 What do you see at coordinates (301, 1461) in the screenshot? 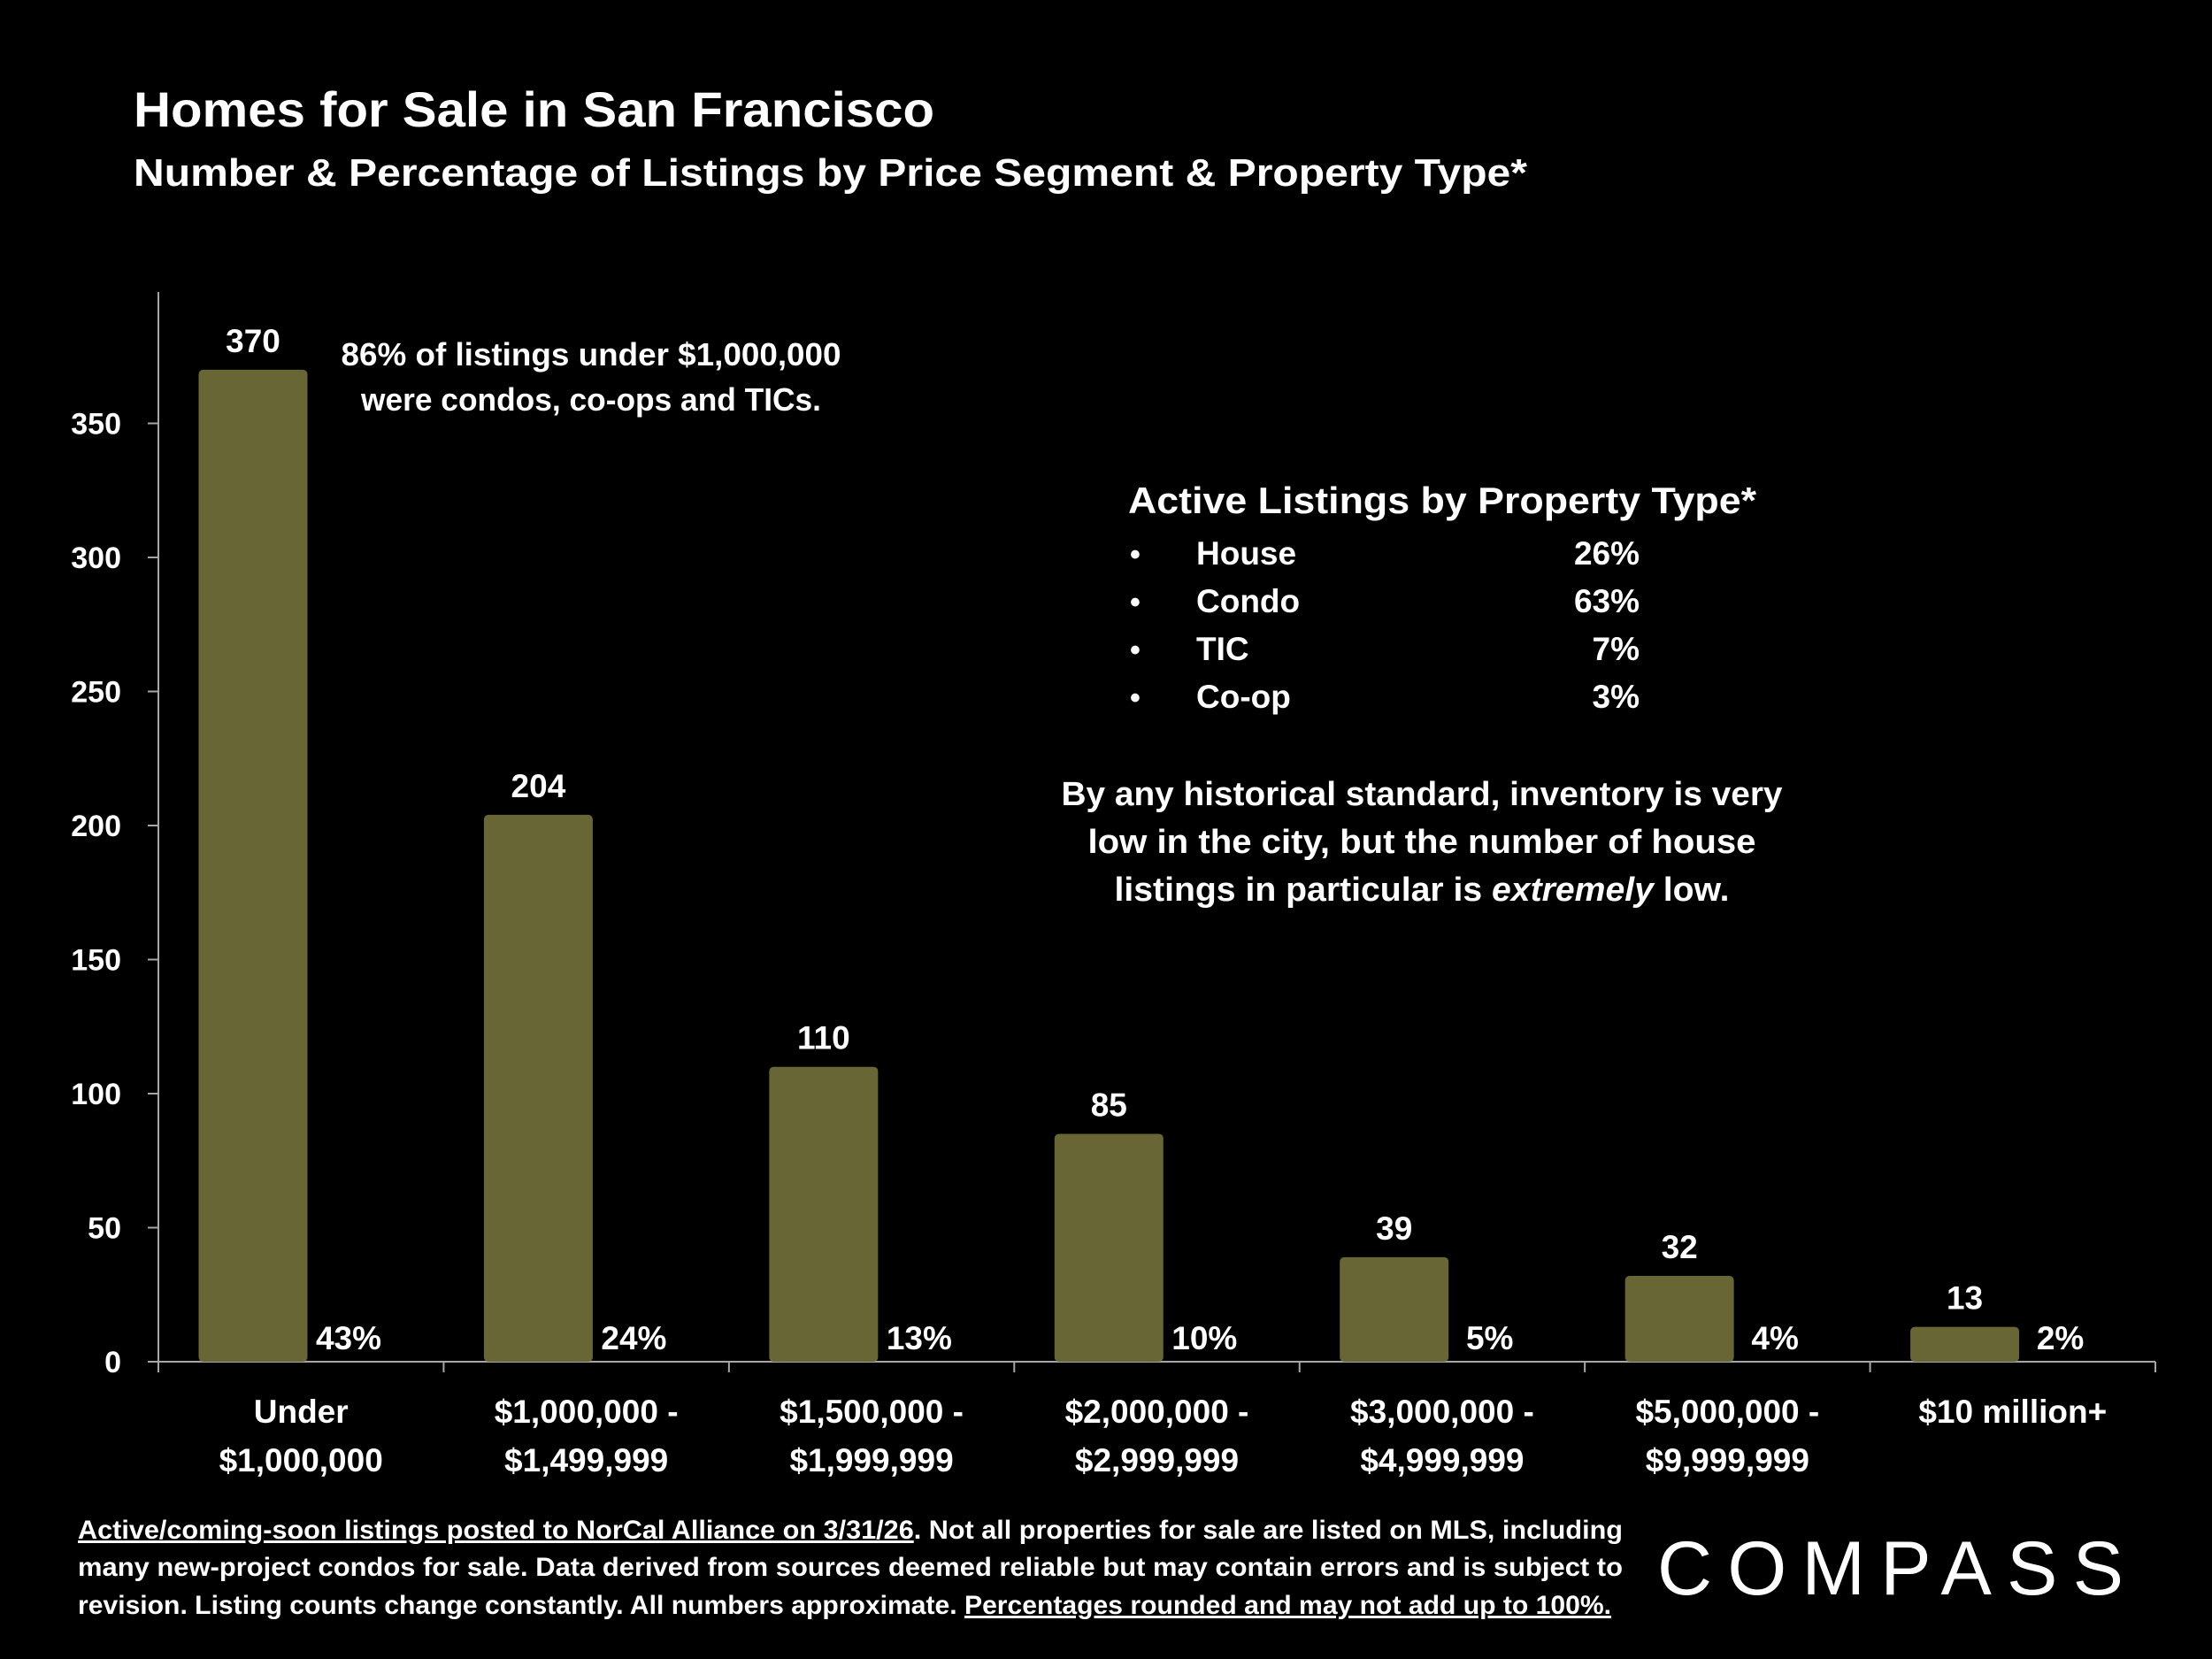
I see `x-category-label: $1,000,000` at bounding box center [301, 1461].